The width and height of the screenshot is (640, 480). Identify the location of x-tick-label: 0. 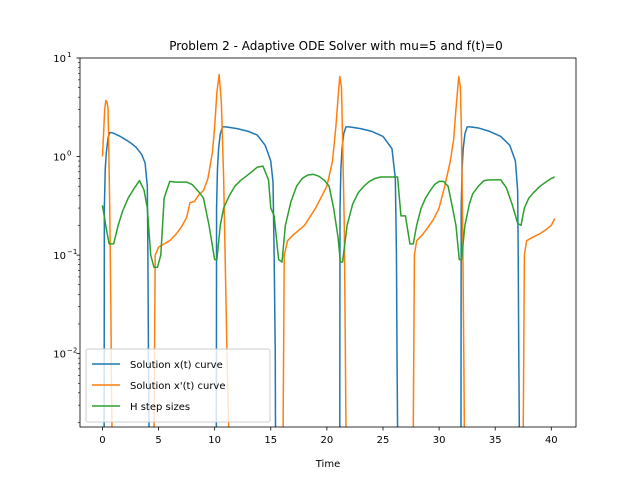
(102, 440).